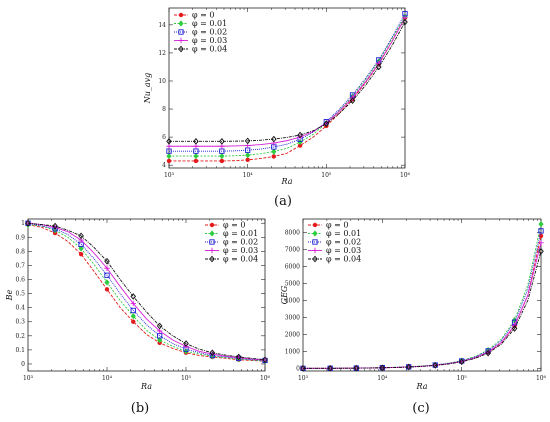 Image resolution: width=550 pixels, height=422 pixels. I want to click on y-axis-label: Be, so click(9, 295).